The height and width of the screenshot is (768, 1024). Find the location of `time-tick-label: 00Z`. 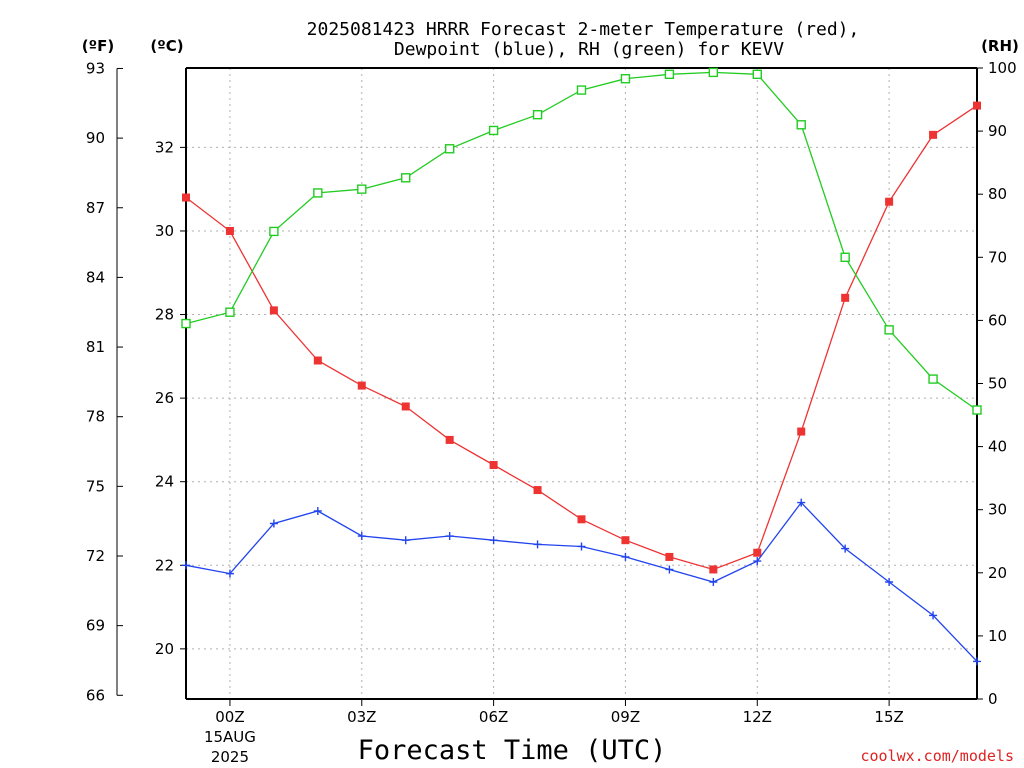

time-tick-label: 00Z is located at coordinates (229, 717).